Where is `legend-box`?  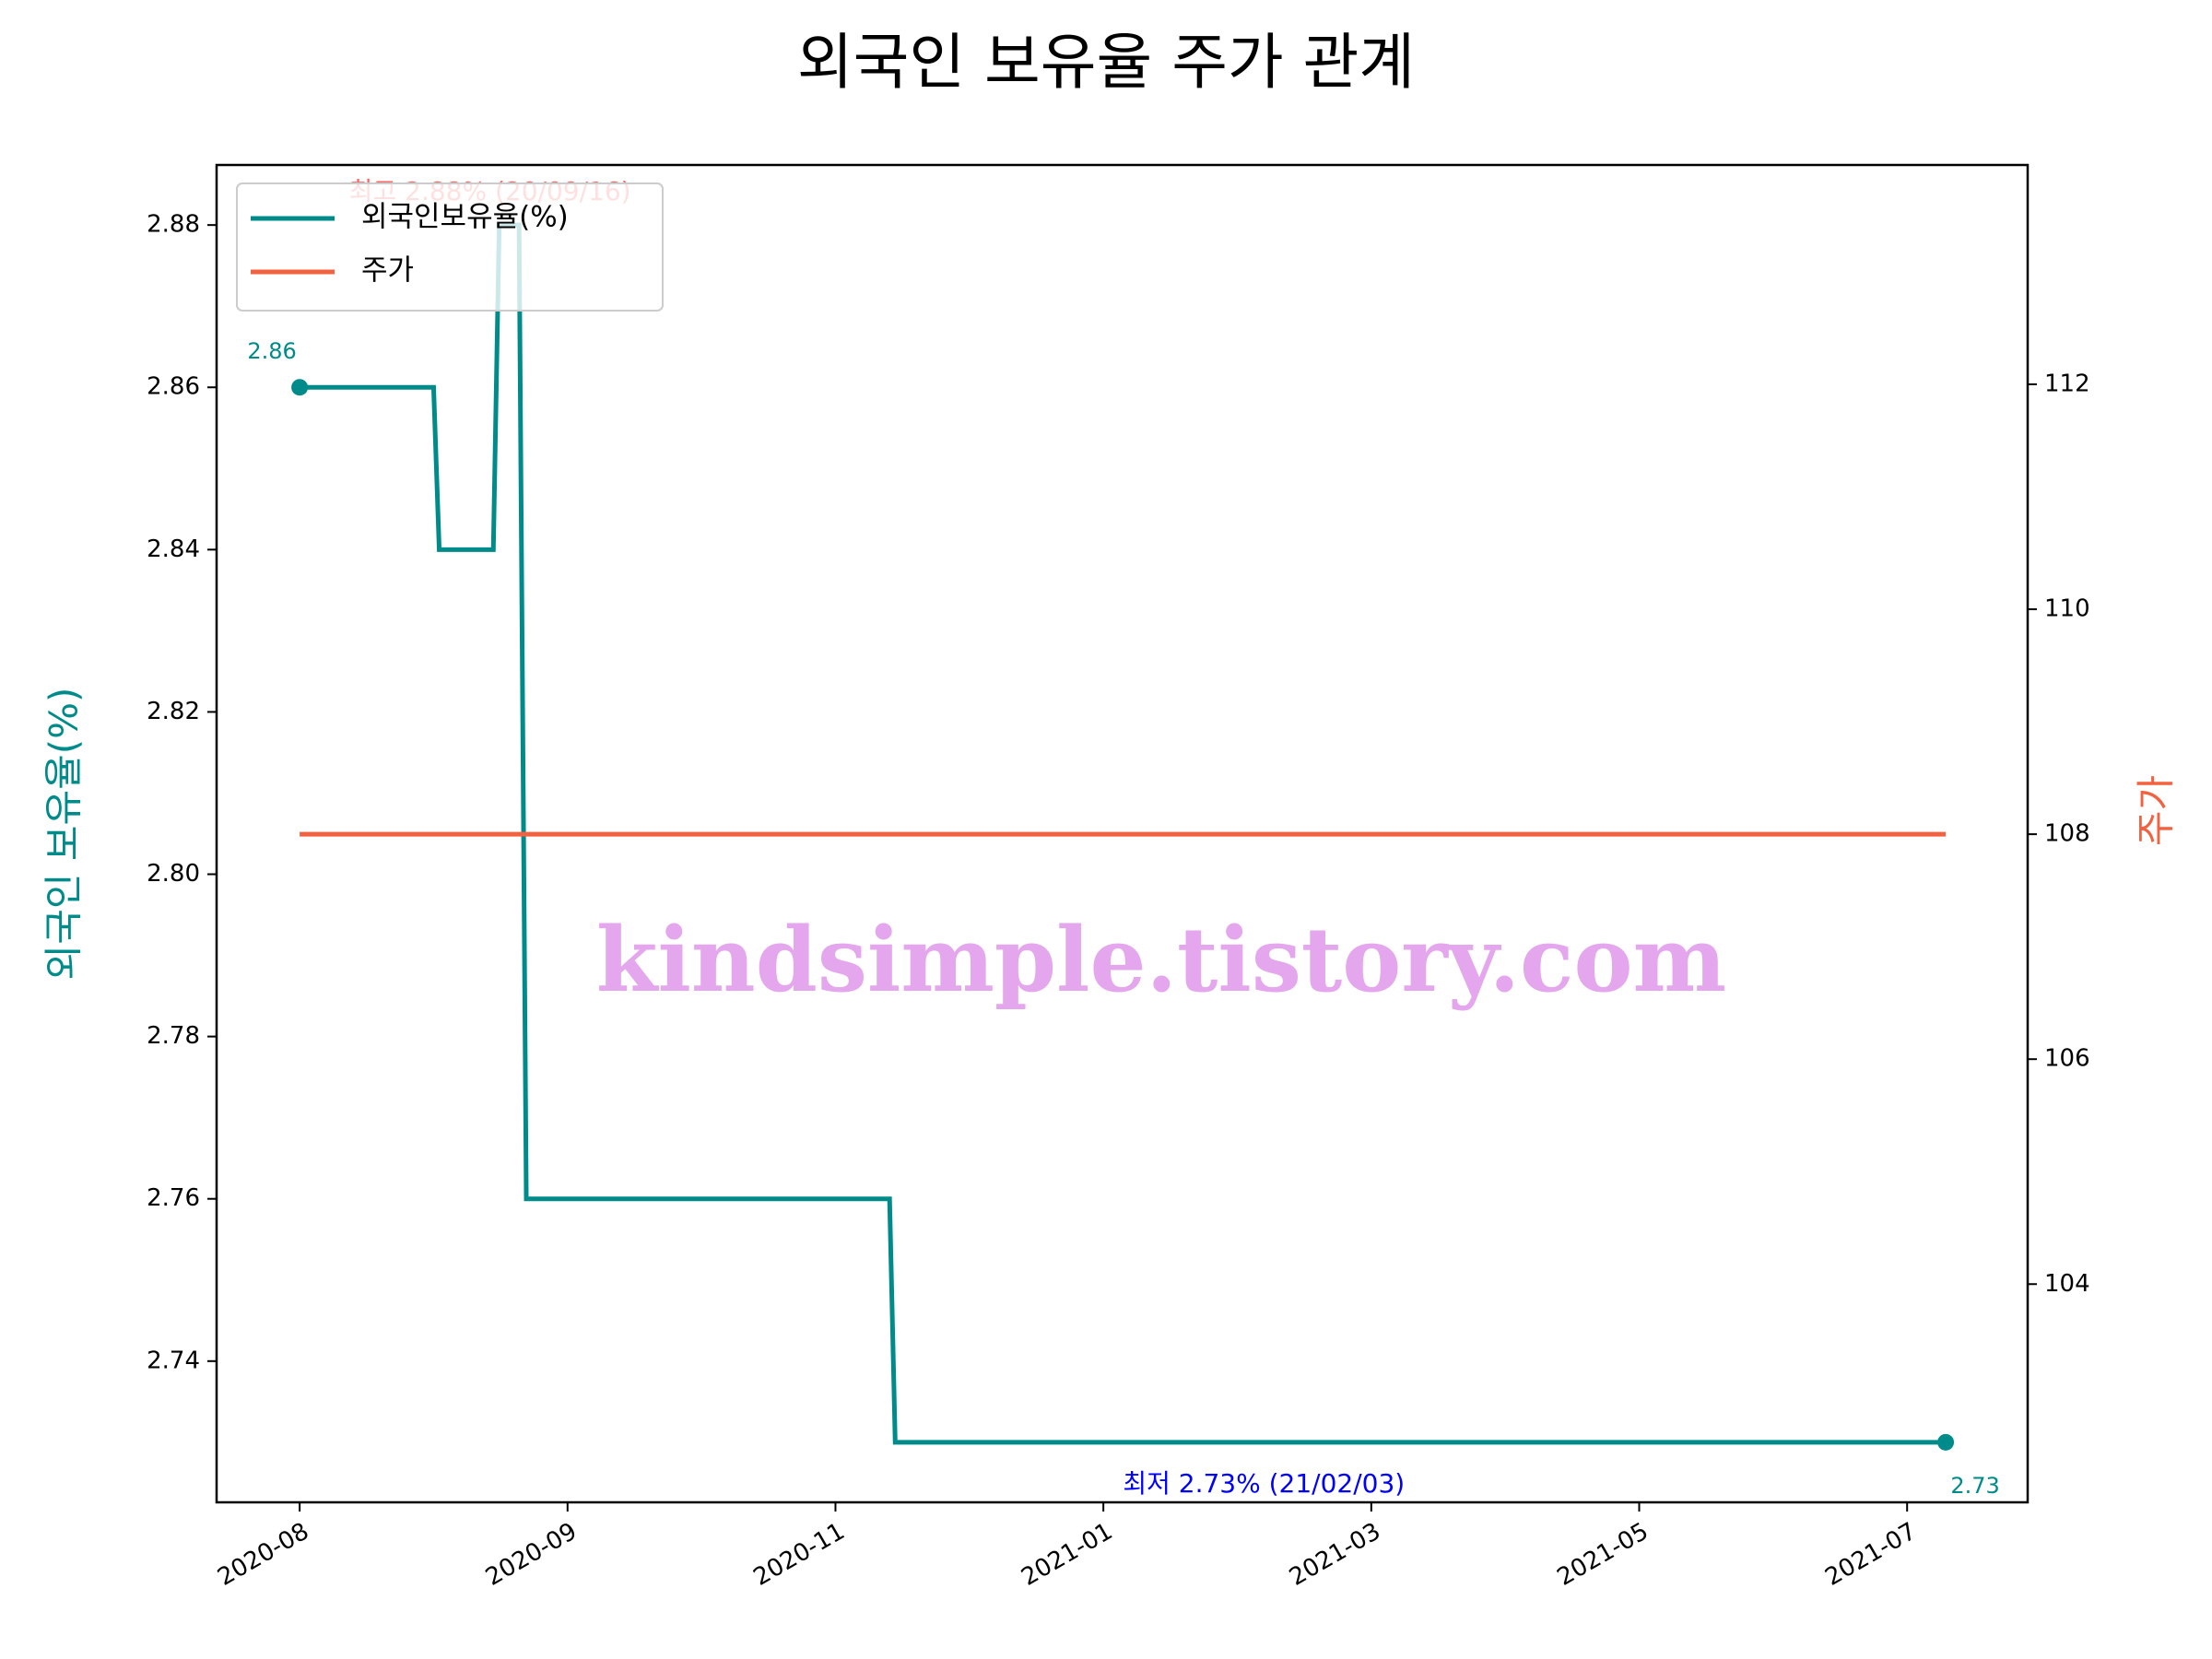 legend-box is located at coordinates (450, 247).